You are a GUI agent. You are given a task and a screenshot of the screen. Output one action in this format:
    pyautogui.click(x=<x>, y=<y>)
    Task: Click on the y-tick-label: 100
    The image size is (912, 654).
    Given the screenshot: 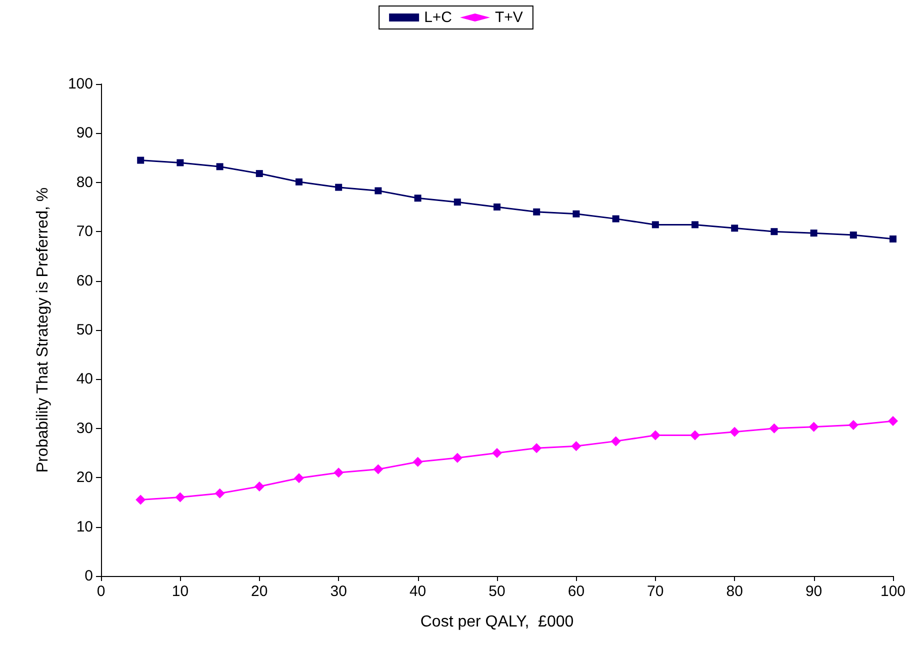 What is the action you would take?
    pyautogui.click(x=80, y=84)
    